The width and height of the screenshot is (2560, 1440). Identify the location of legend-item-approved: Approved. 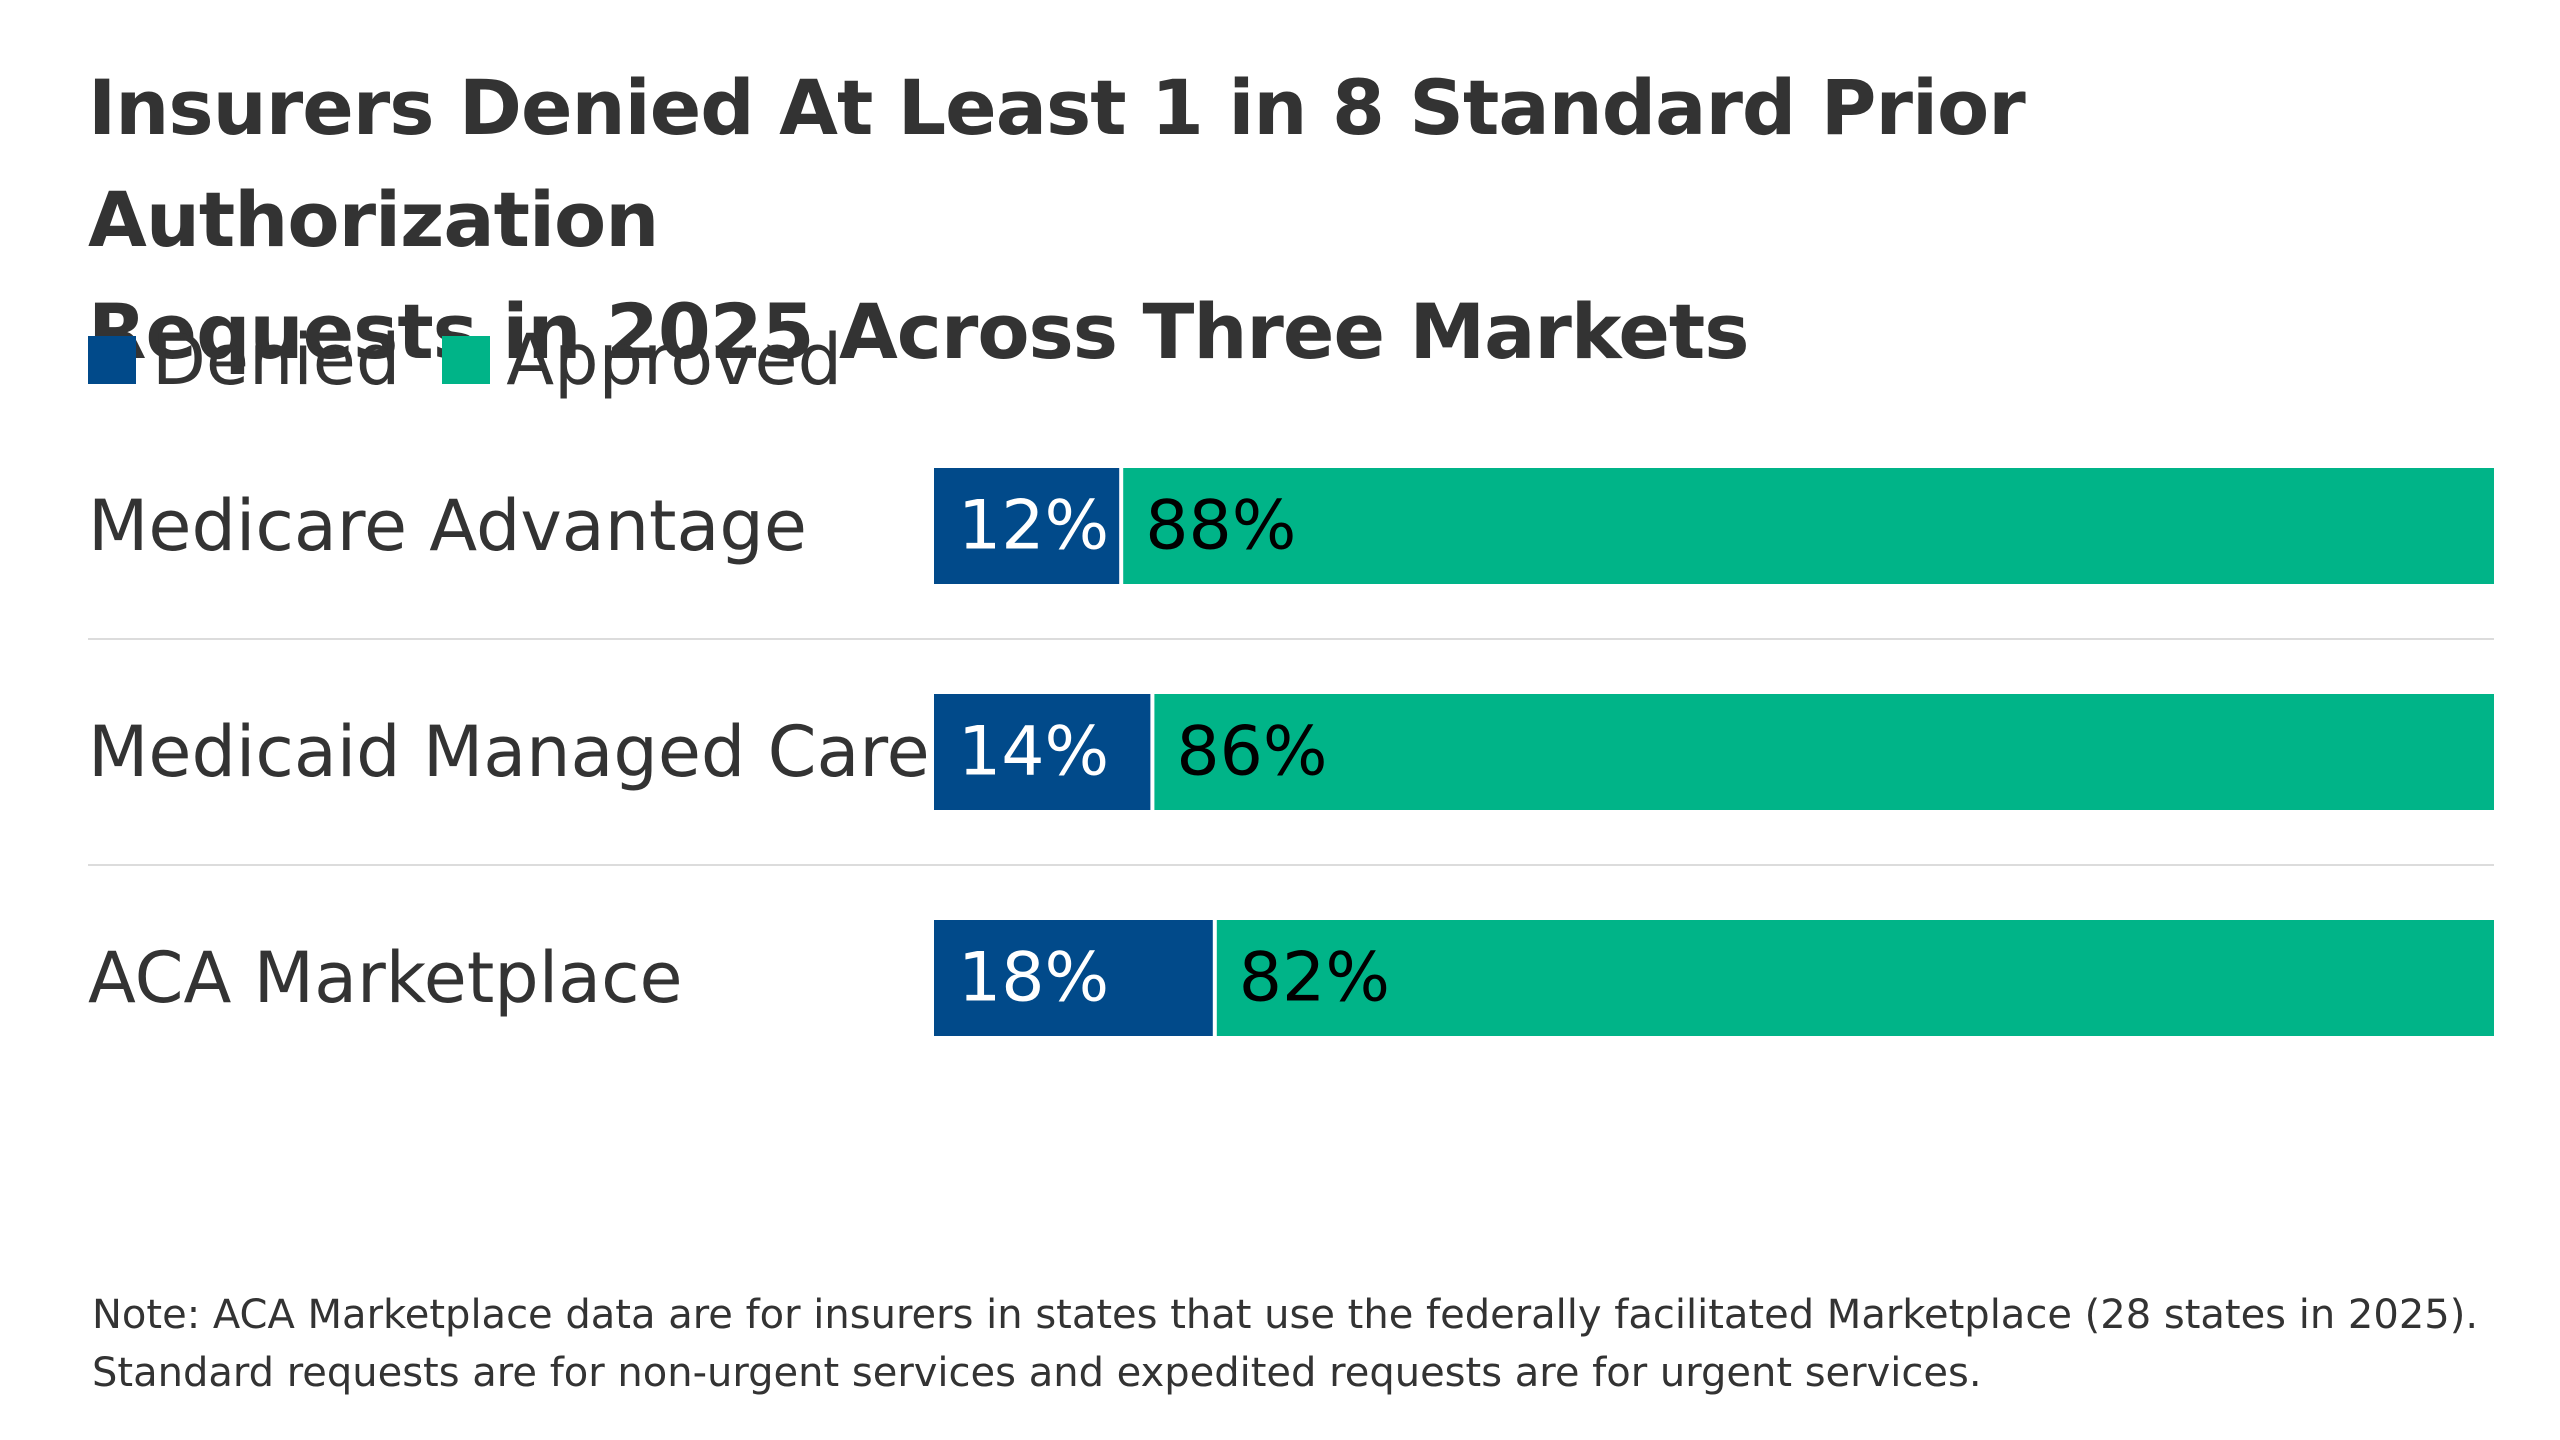
(642, 360).